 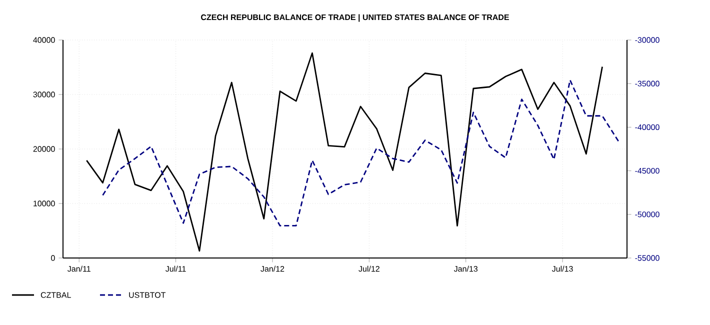 I want to click on y2-tick-label: -30000, so click(x=647, y=40).